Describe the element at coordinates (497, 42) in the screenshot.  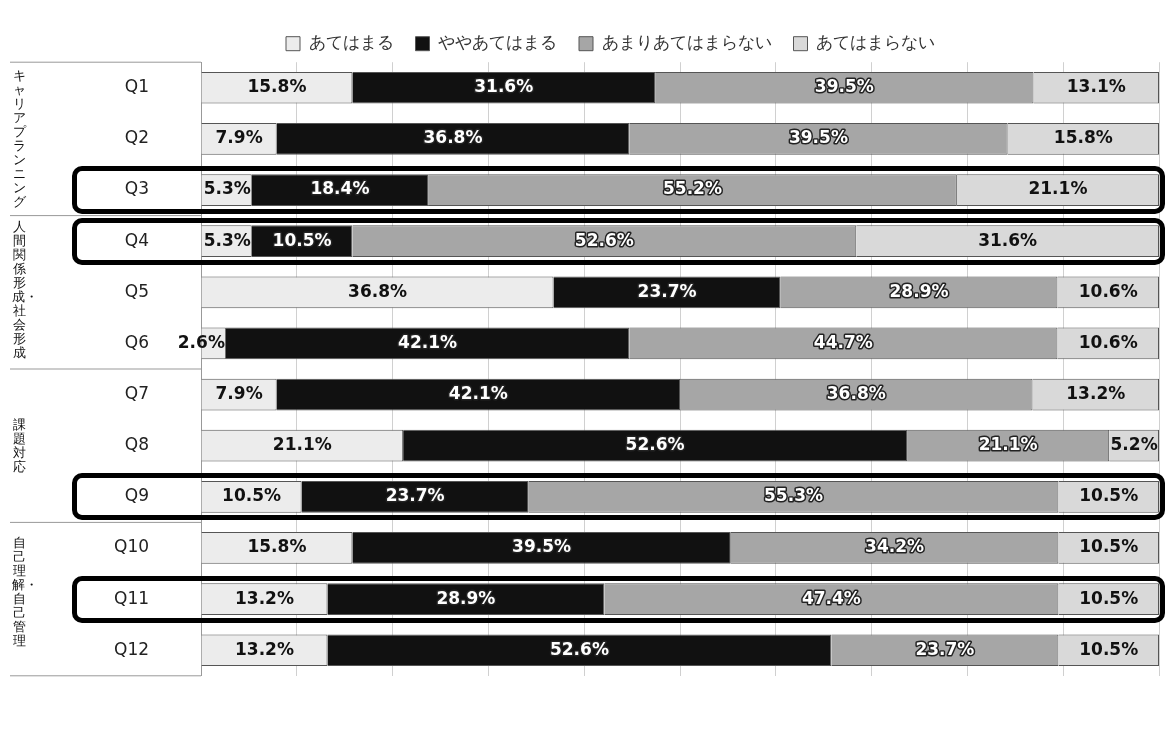
I see `legend-label: ややあてはまる` at that location.